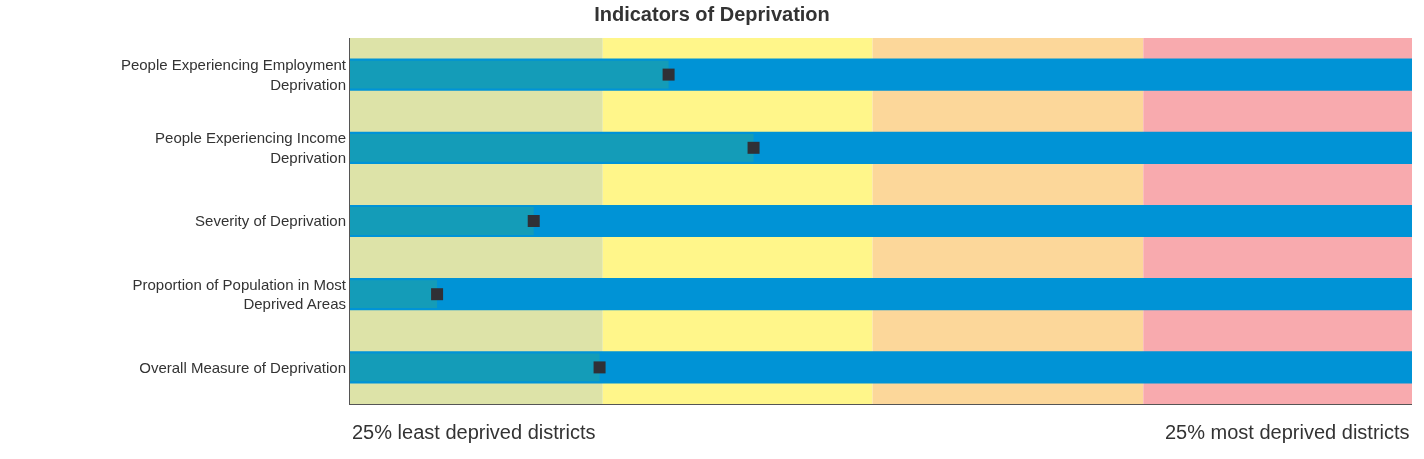  What do you see at coordinates (233, 74) in the screenshot?
I see `y-tick-label: People Experiencing Employment Deprivation` at bounding box center [233, 74].